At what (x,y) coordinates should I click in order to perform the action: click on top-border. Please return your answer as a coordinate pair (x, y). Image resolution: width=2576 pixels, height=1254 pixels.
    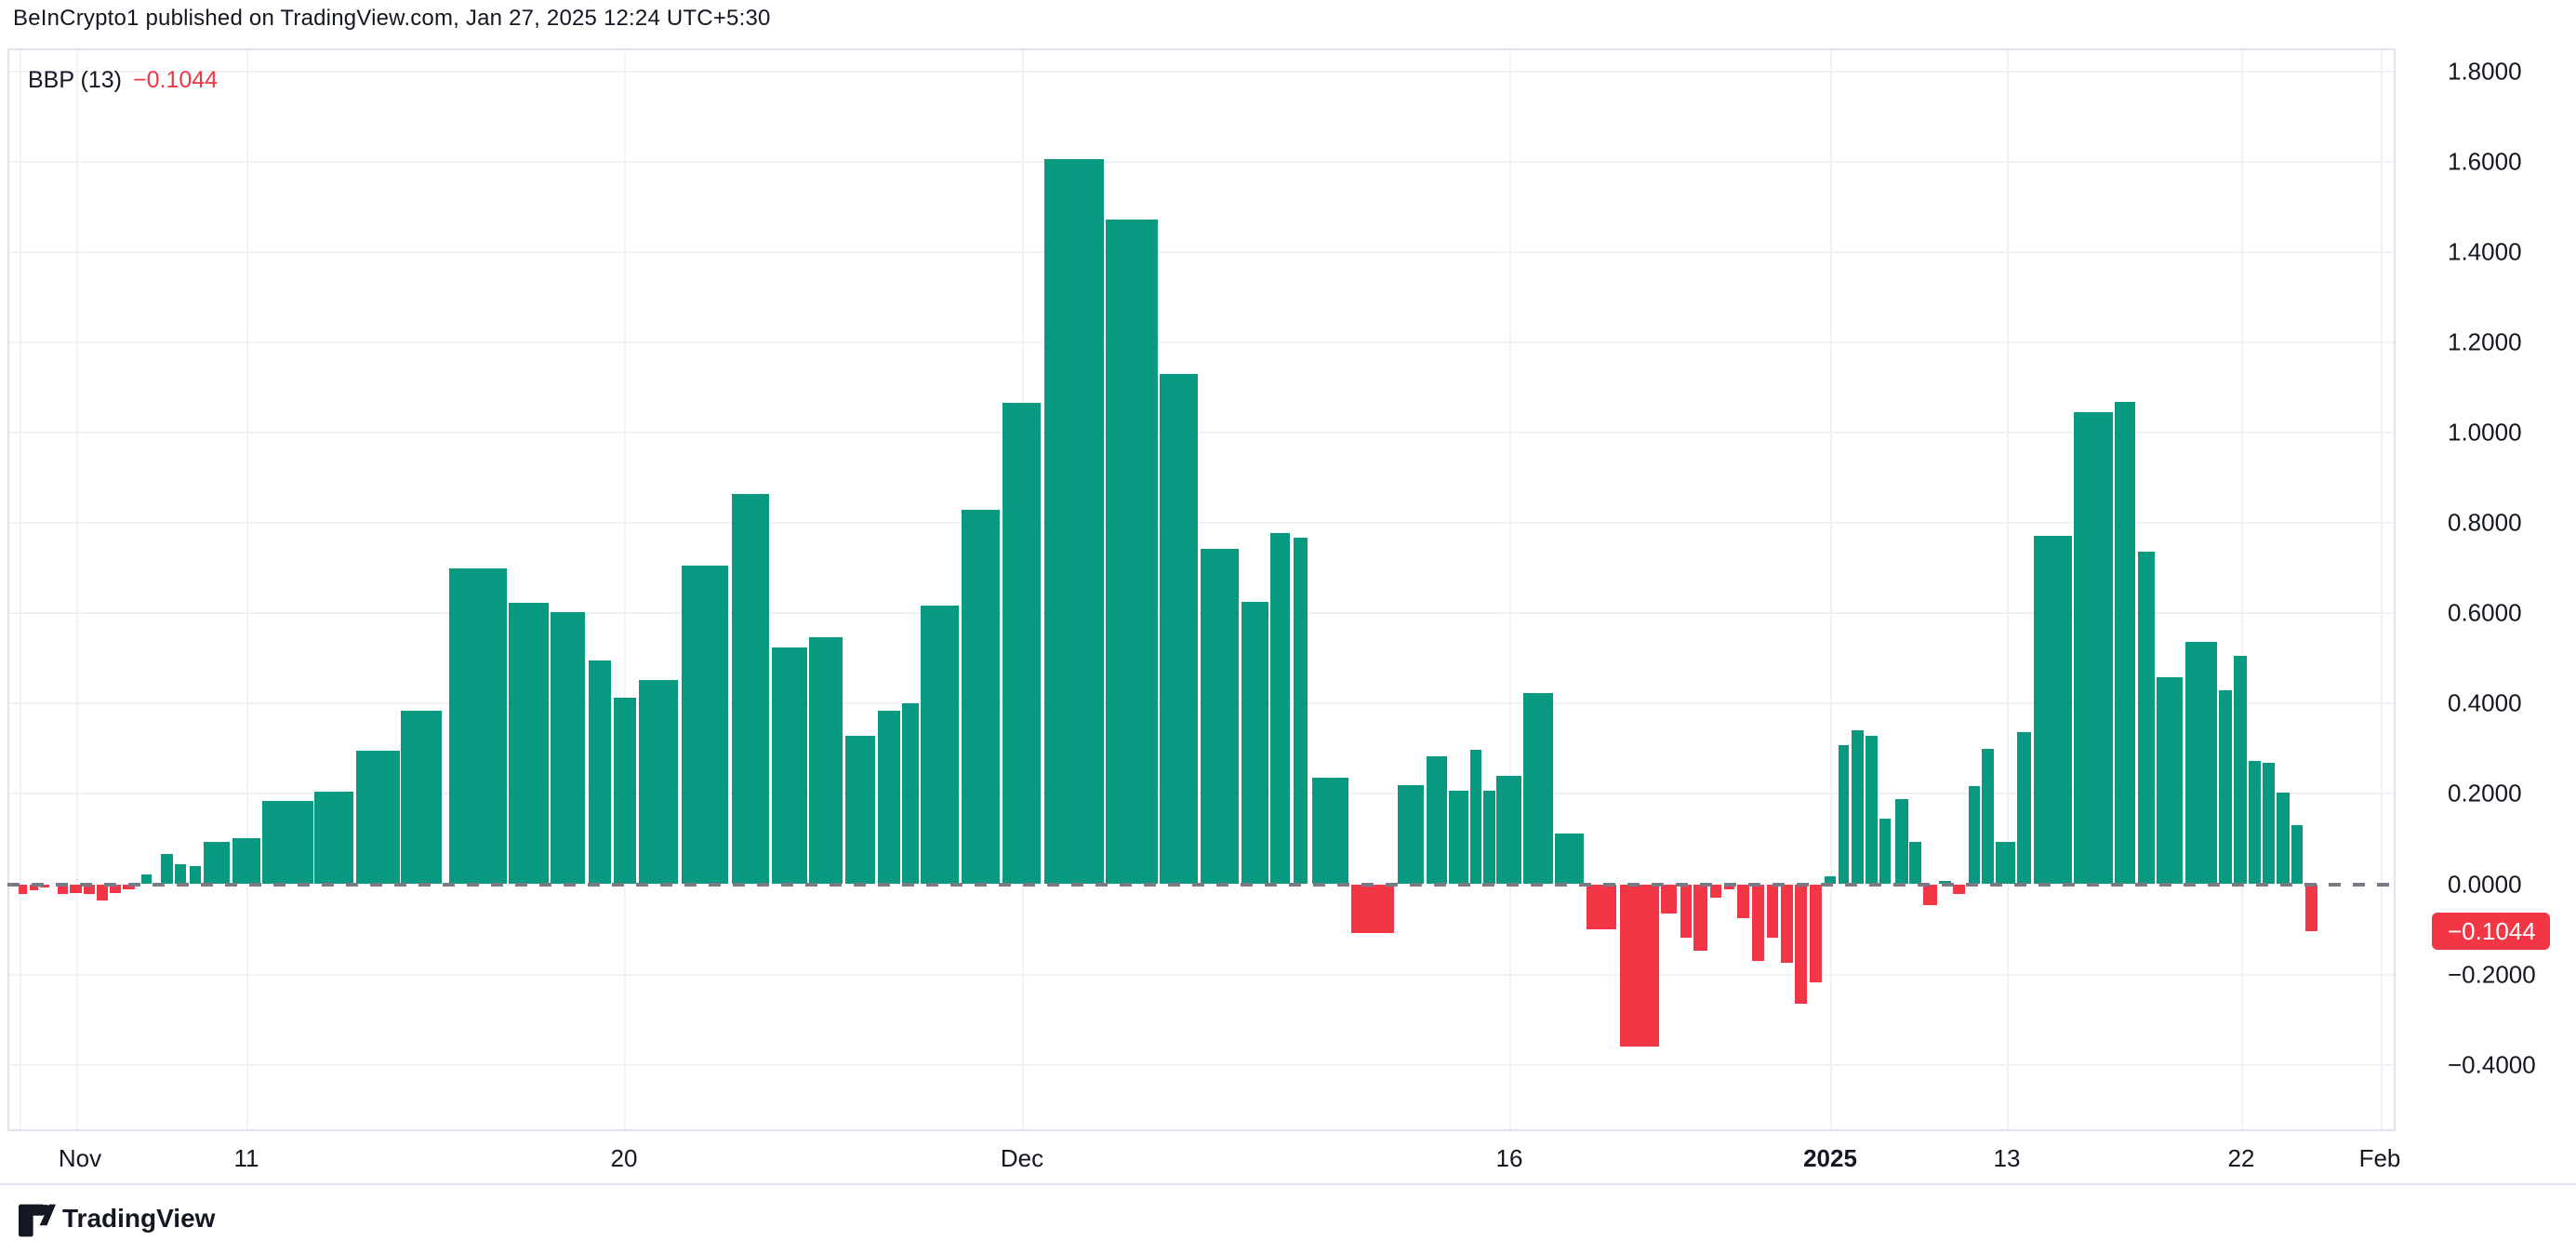
    Looking at the image, I should click on (1201, 49).